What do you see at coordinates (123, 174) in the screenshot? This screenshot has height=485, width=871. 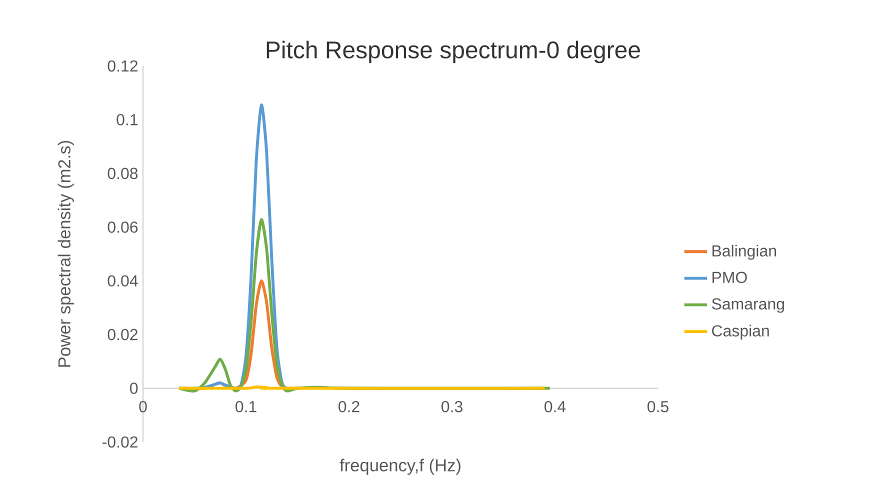 I see `y-tick-label: 0.08` at bounding box center [123, 174].